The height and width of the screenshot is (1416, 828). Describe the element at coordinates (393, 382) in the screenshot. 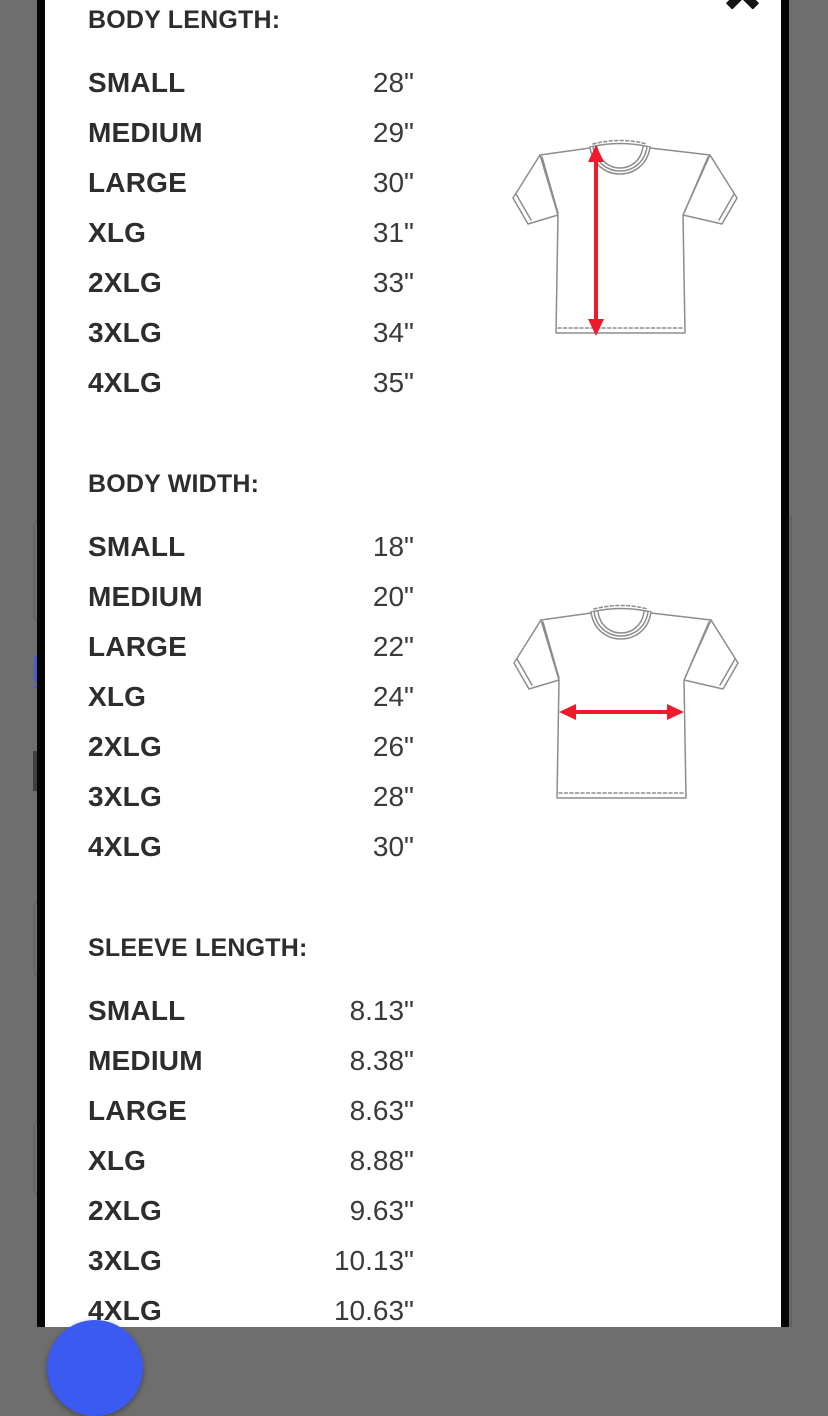

I see `size-value: 35"` at that location.